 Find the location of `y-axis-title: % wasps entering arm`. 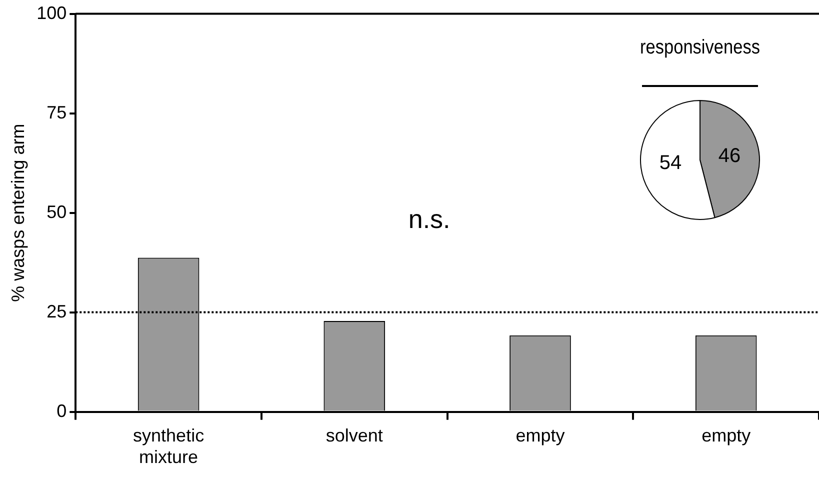

y-axis-title: % wasps entering arm is located at coordinates (18, 213).